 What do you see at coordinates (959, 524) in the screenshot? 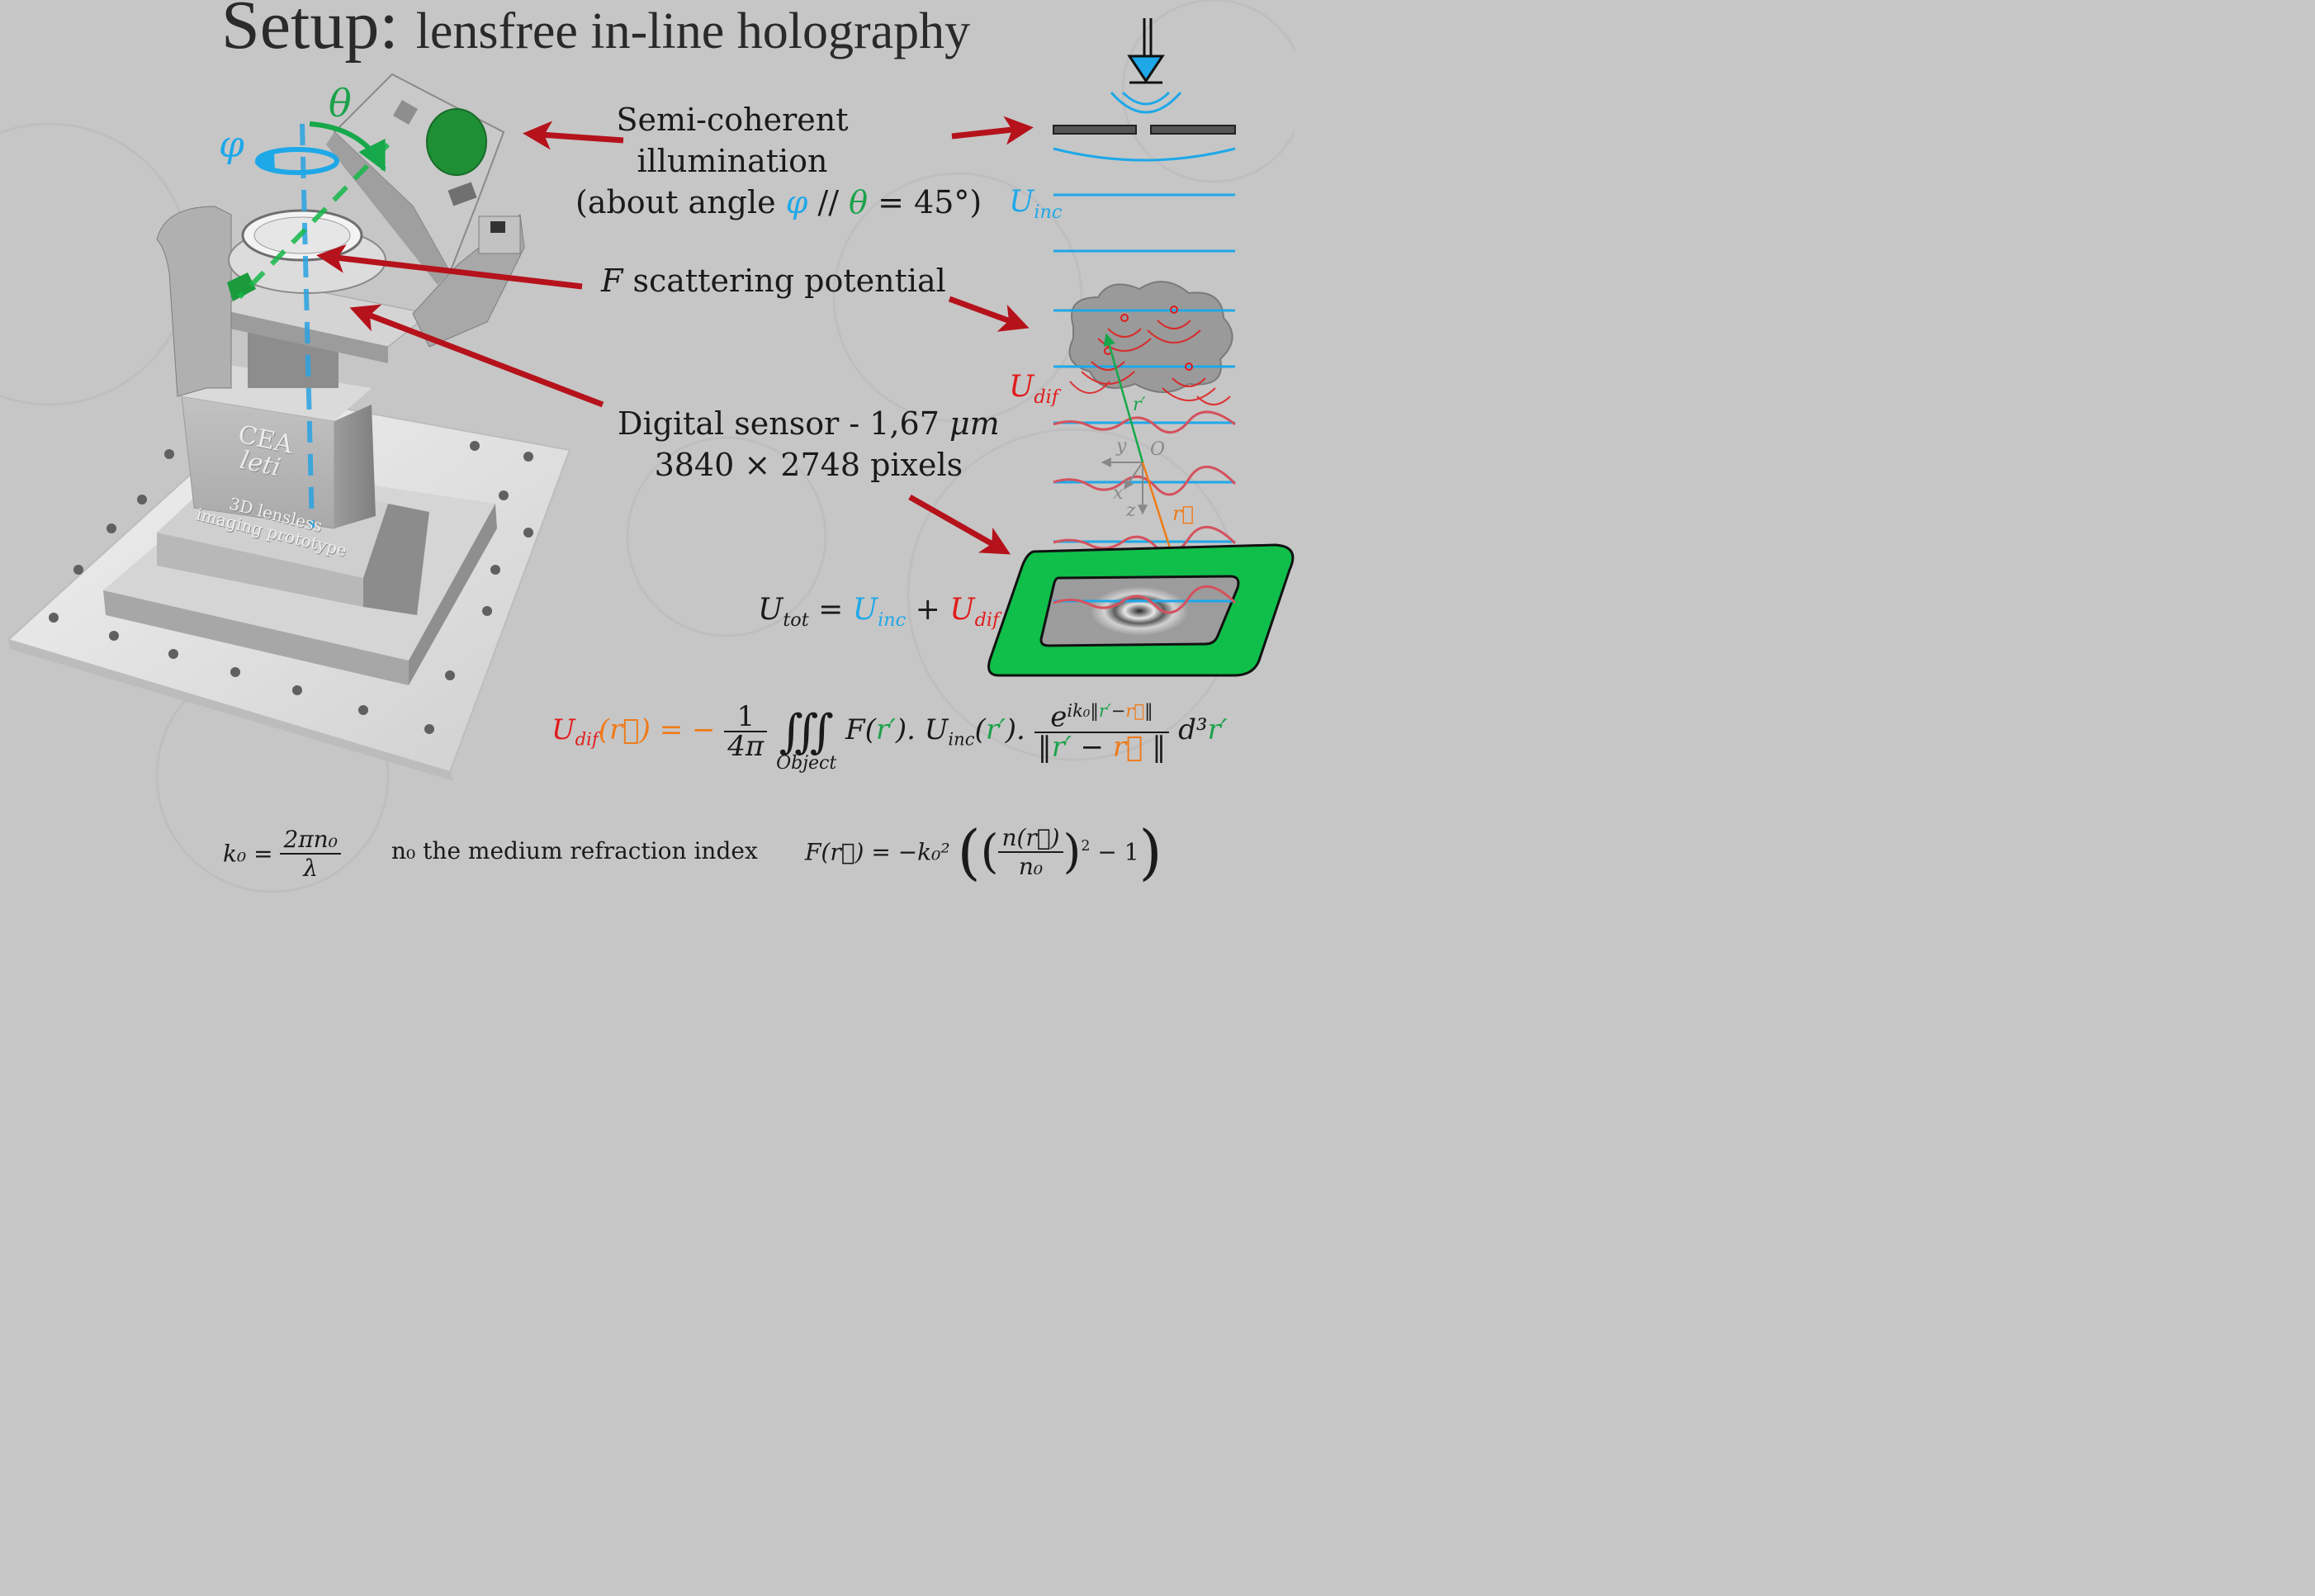
I see `arrow-sensor-right` at bounding box center [959, 524].